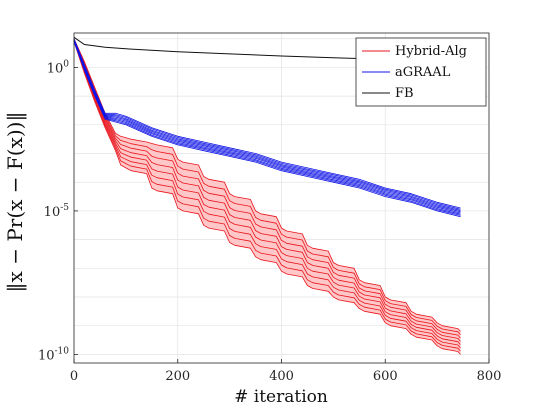  I want to click on y-tick-label: 10⁻⁵, so click(57, 211).